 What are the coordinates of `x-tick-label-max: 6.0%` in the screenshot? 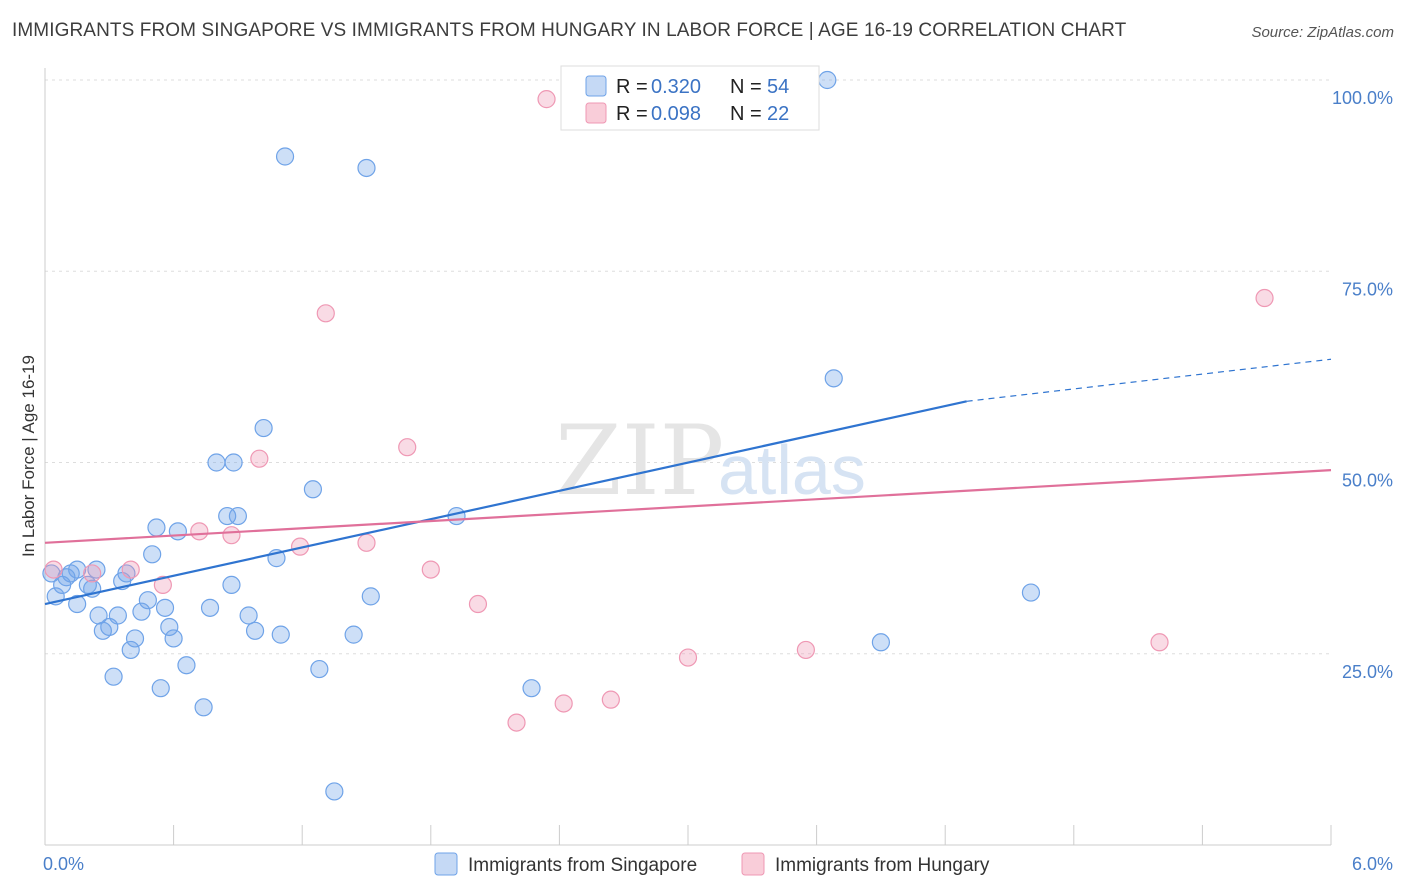 It's located at (1372, 864).